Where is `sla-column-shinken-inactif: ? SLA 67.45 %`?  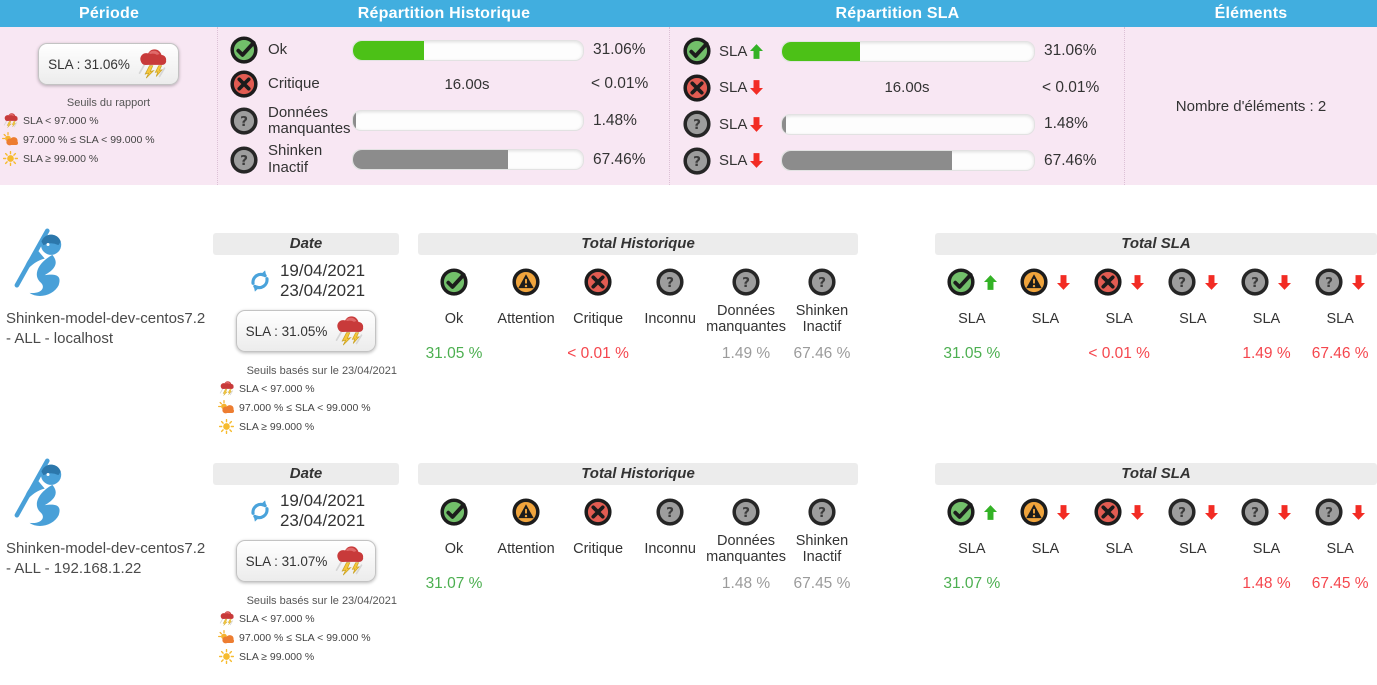
sla-column-shinken-inactif: ? SLA 67.45 % is located at coordinates (1340, 545).